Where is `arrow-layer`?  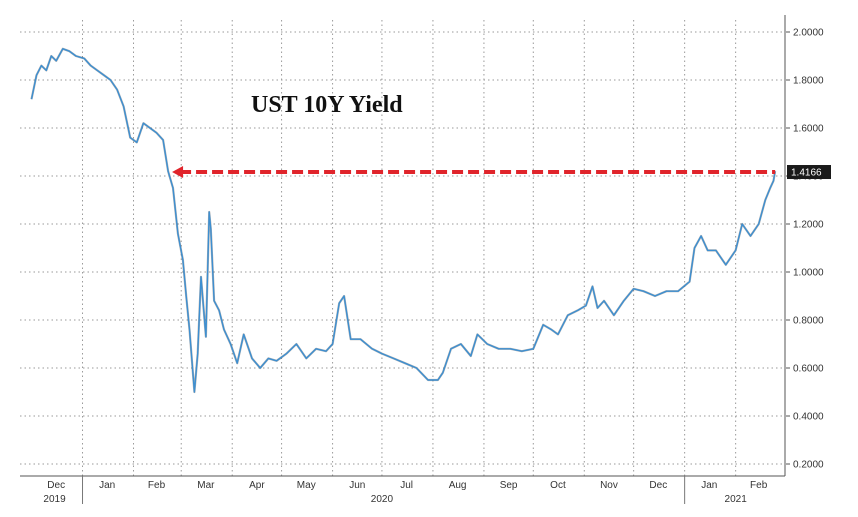 arrow-layer is located at coordinates (474, 172).